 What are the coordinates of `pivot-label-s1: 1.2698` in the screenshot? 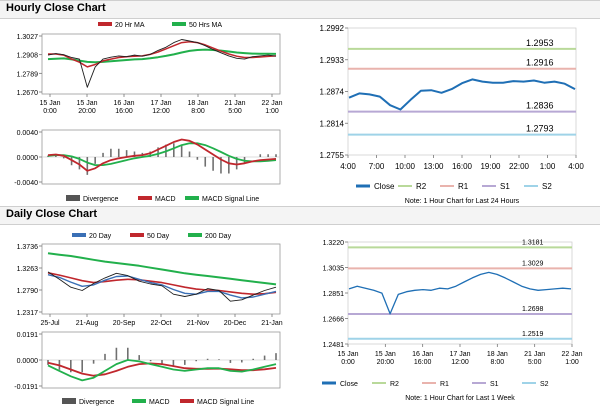 It's located at (533, 309).